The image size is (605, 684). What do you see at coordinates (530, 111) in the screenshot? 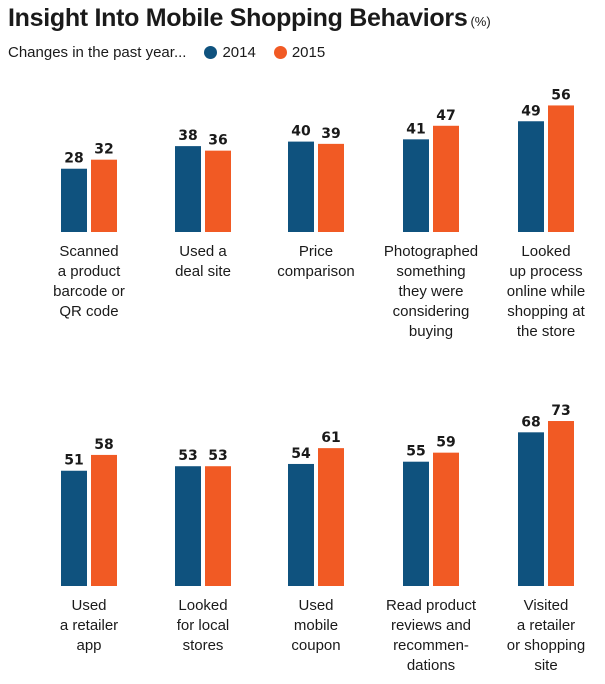
I see `data-label-2014-panel1-cat5: 49` at bounding box center [530, 111].